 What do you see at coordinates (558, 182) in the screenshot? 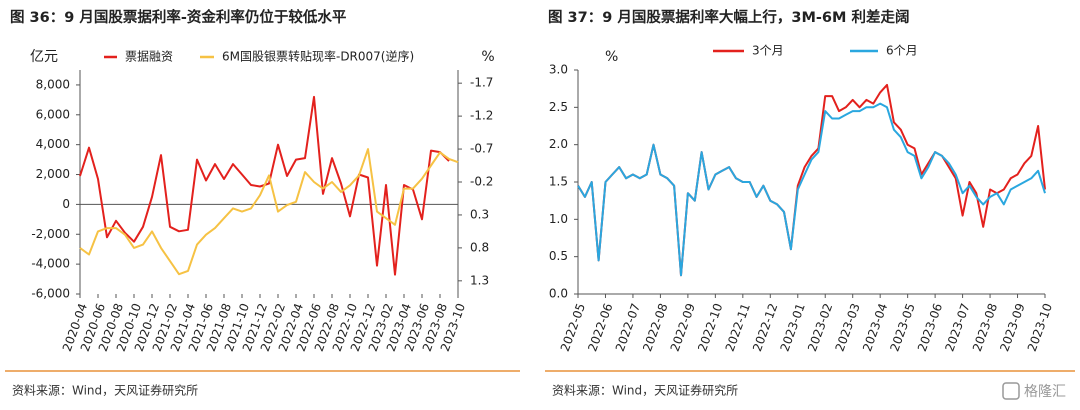
I see `y-tick-label: 1.5` at bounding box center [558, 182].